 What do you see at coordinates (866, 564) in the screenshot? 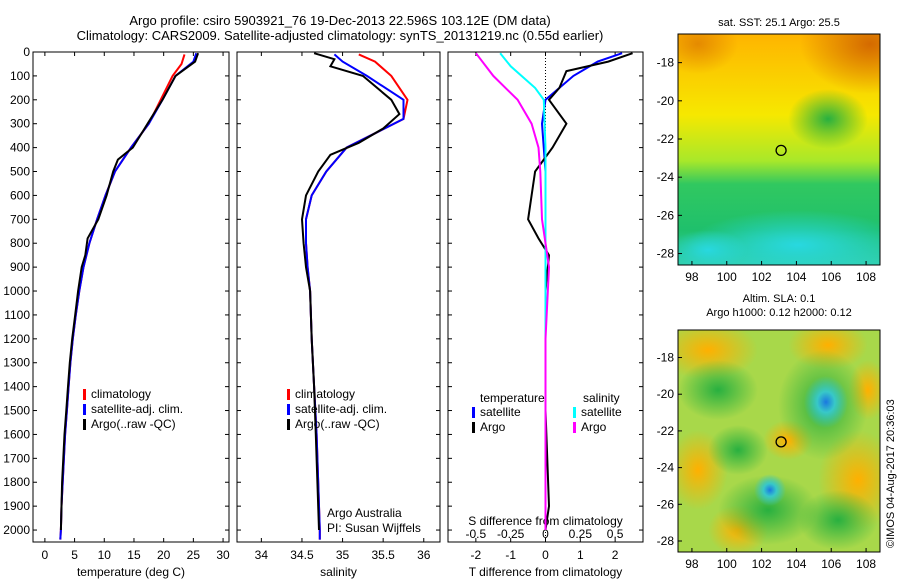
I see `map-x-tick-label: 108` at bounding box center [866, 564].